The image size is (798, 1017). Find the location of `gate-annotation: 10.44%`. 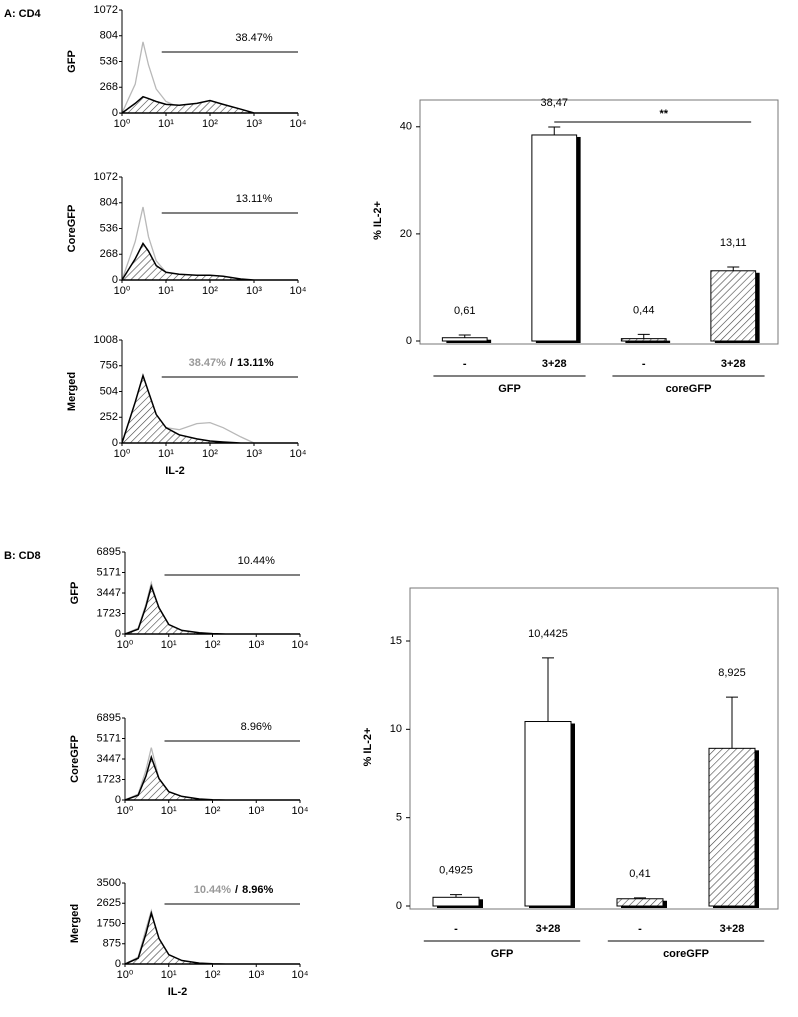

gate-annotation: 10.44% is located at coordinates (257, 561).